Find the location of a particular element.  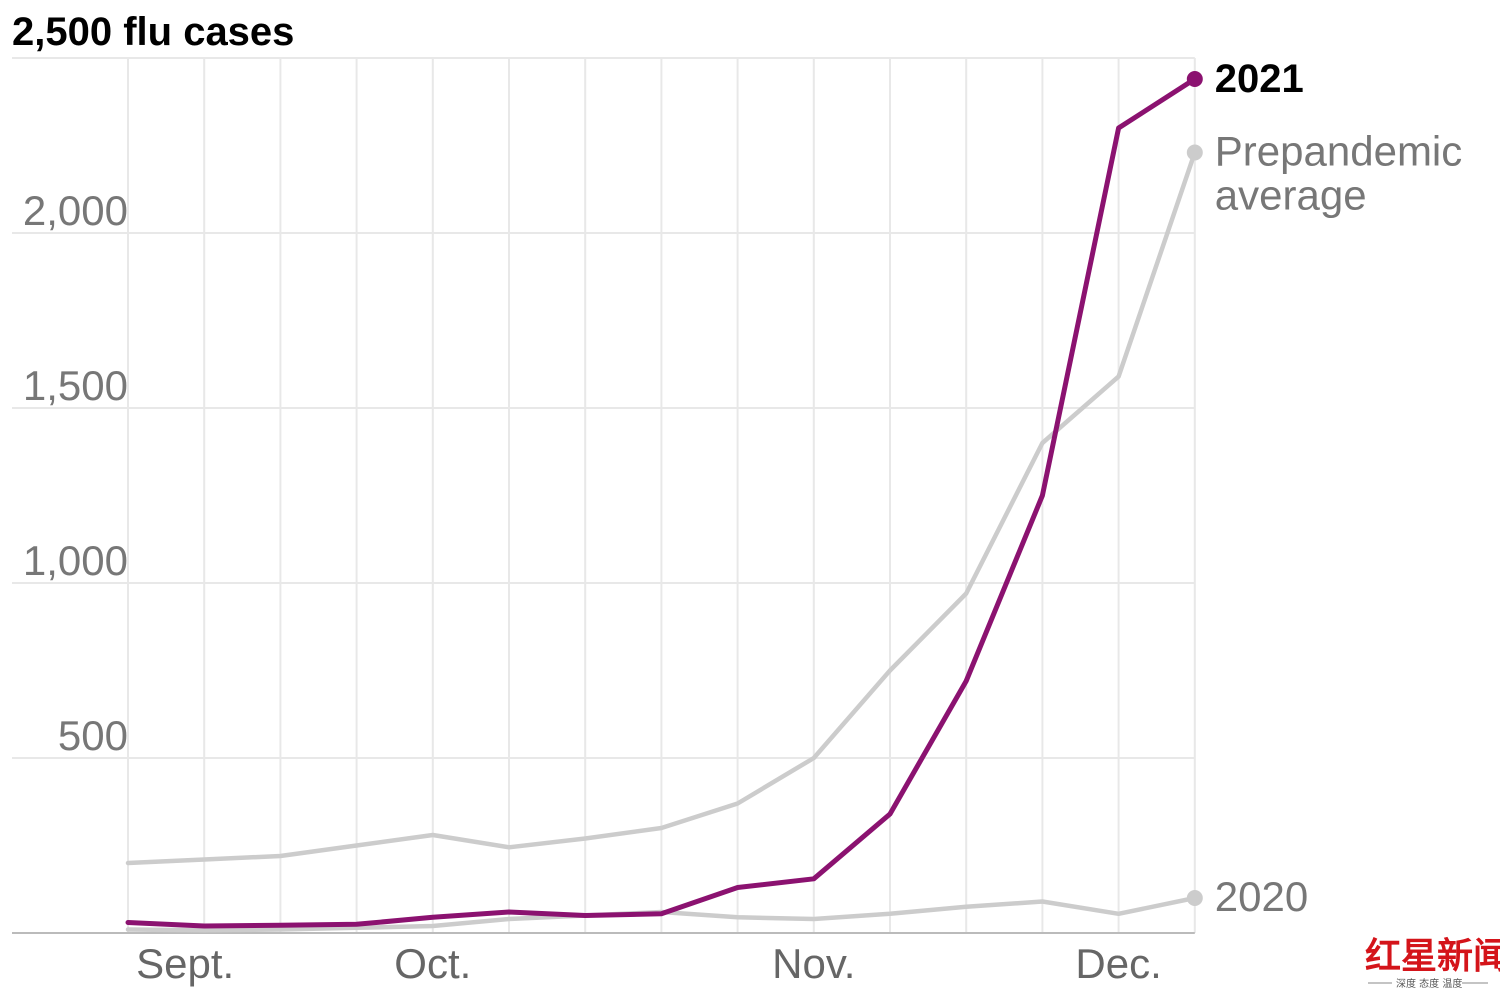

x-tick-label: Dec. is located at coordinates (1118, 963).